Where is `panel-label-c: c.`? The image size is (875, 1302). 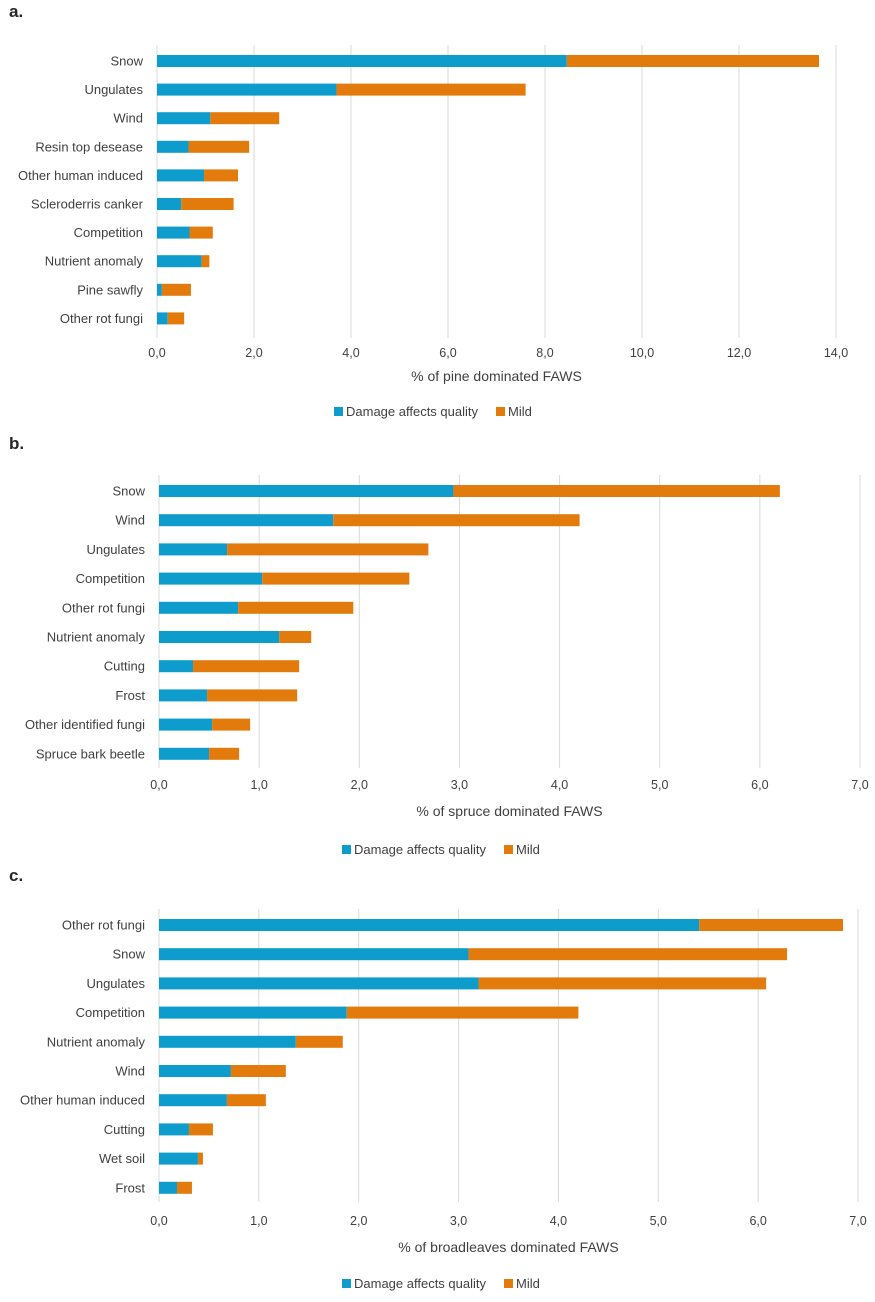
panel-label-c: c. is located at coordinates (16, 875).